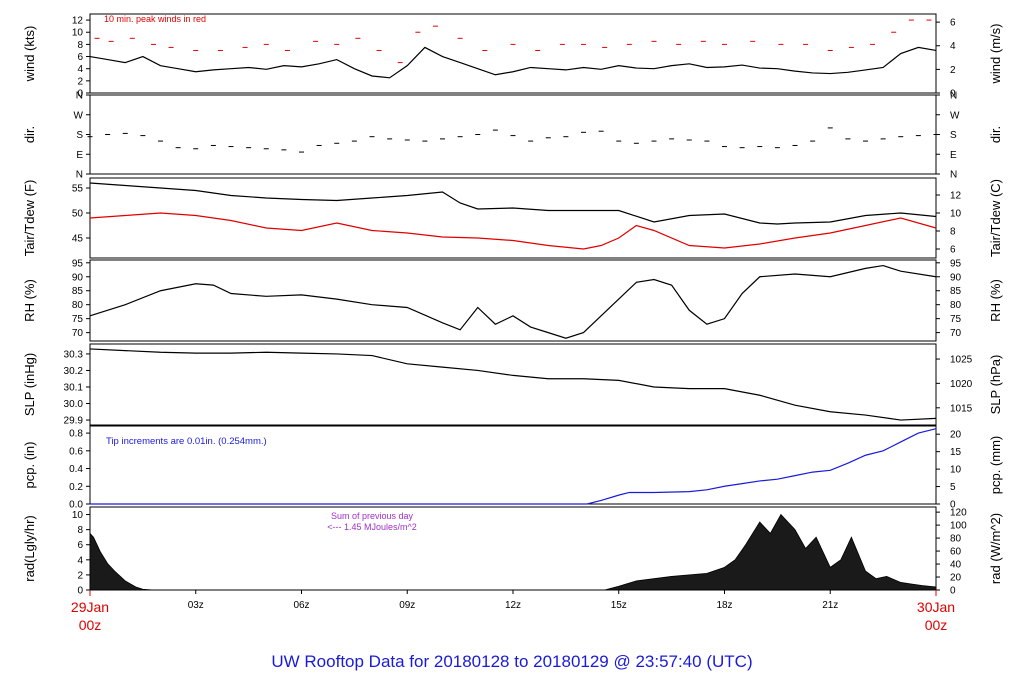 The height and width of the screenshot is (700, 1024). Describe the element at coordinates (76, 434) in the screenshot. I see `left-tick-label-pcp: 0.8` at that location.